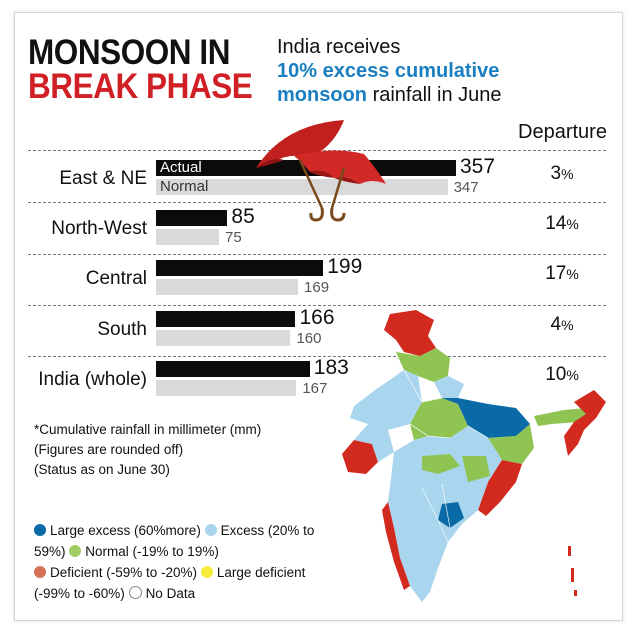 The height and width of the screenshot is (631, 635). What do you see at coordinates (309, 338) in the screenshot?
I see `normal-value-label: 160` at bounding box center [309, 338].